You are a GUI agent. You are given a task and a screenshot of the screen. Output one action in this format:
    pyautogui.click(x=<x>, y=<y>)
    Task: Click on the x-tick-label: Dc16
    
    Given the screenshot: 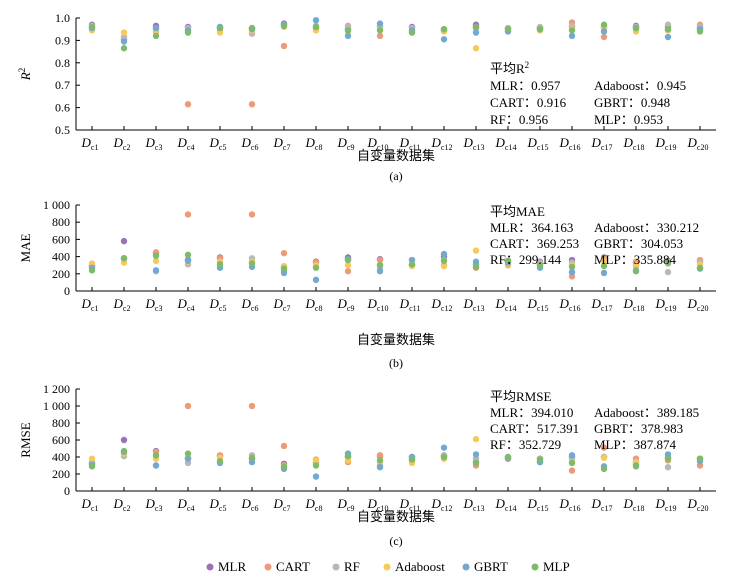 What is the action you would take?
    pyautogui.click(x=570, y=143)
    